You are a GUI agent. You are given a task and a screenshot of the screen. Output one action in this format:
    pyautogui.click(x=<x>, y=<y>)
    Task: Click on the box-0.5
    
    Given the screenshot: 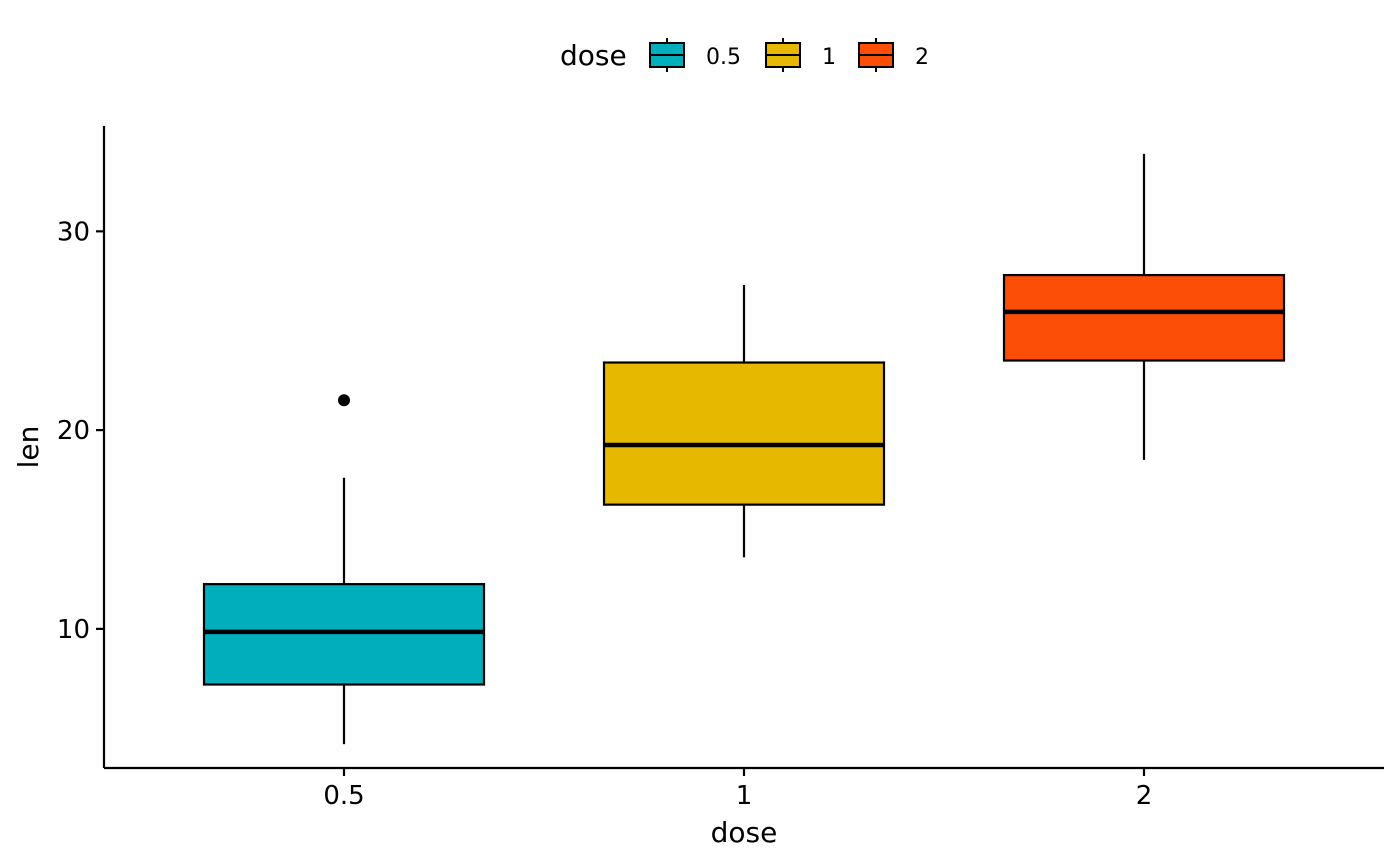 What is the action you would take?
    pyautogui.click(x=344, y=634)
    